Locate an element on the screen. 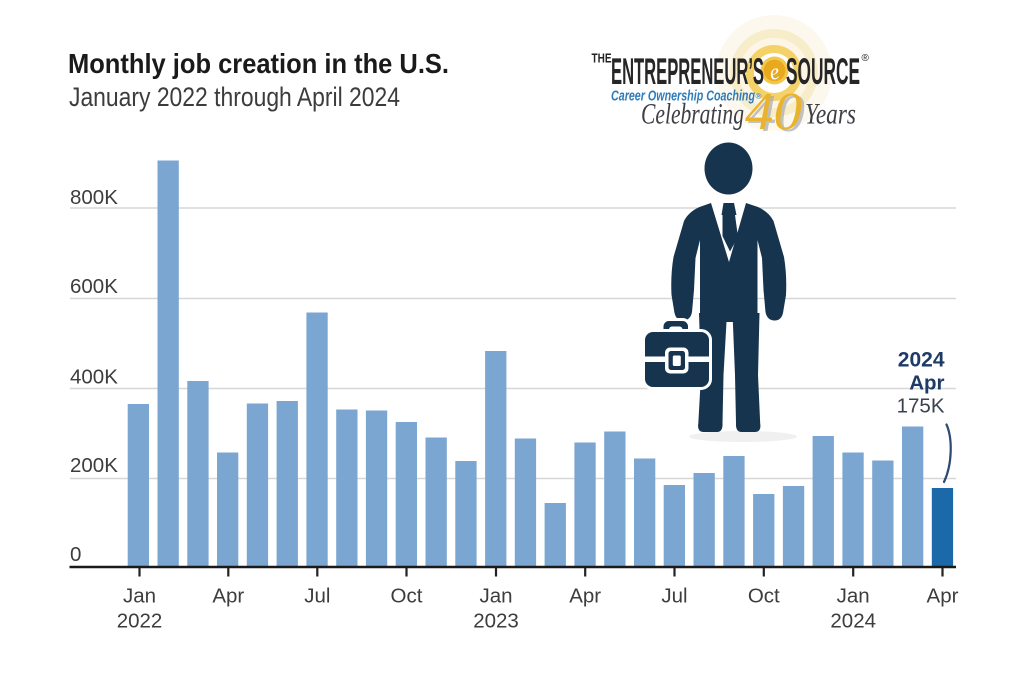 This screenshot has width=1024, height=683. svg-text: 2022 is located at coordinates (140, 621).